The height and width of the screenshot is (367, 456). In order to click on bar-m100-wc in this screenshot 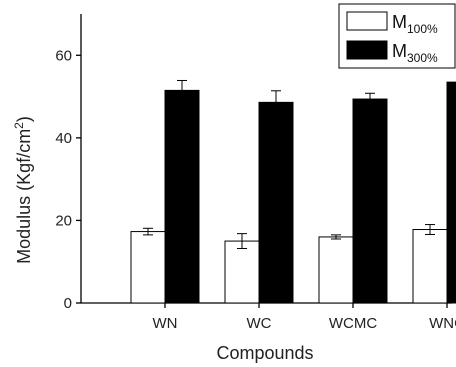, I will do `click(242, 272)`.